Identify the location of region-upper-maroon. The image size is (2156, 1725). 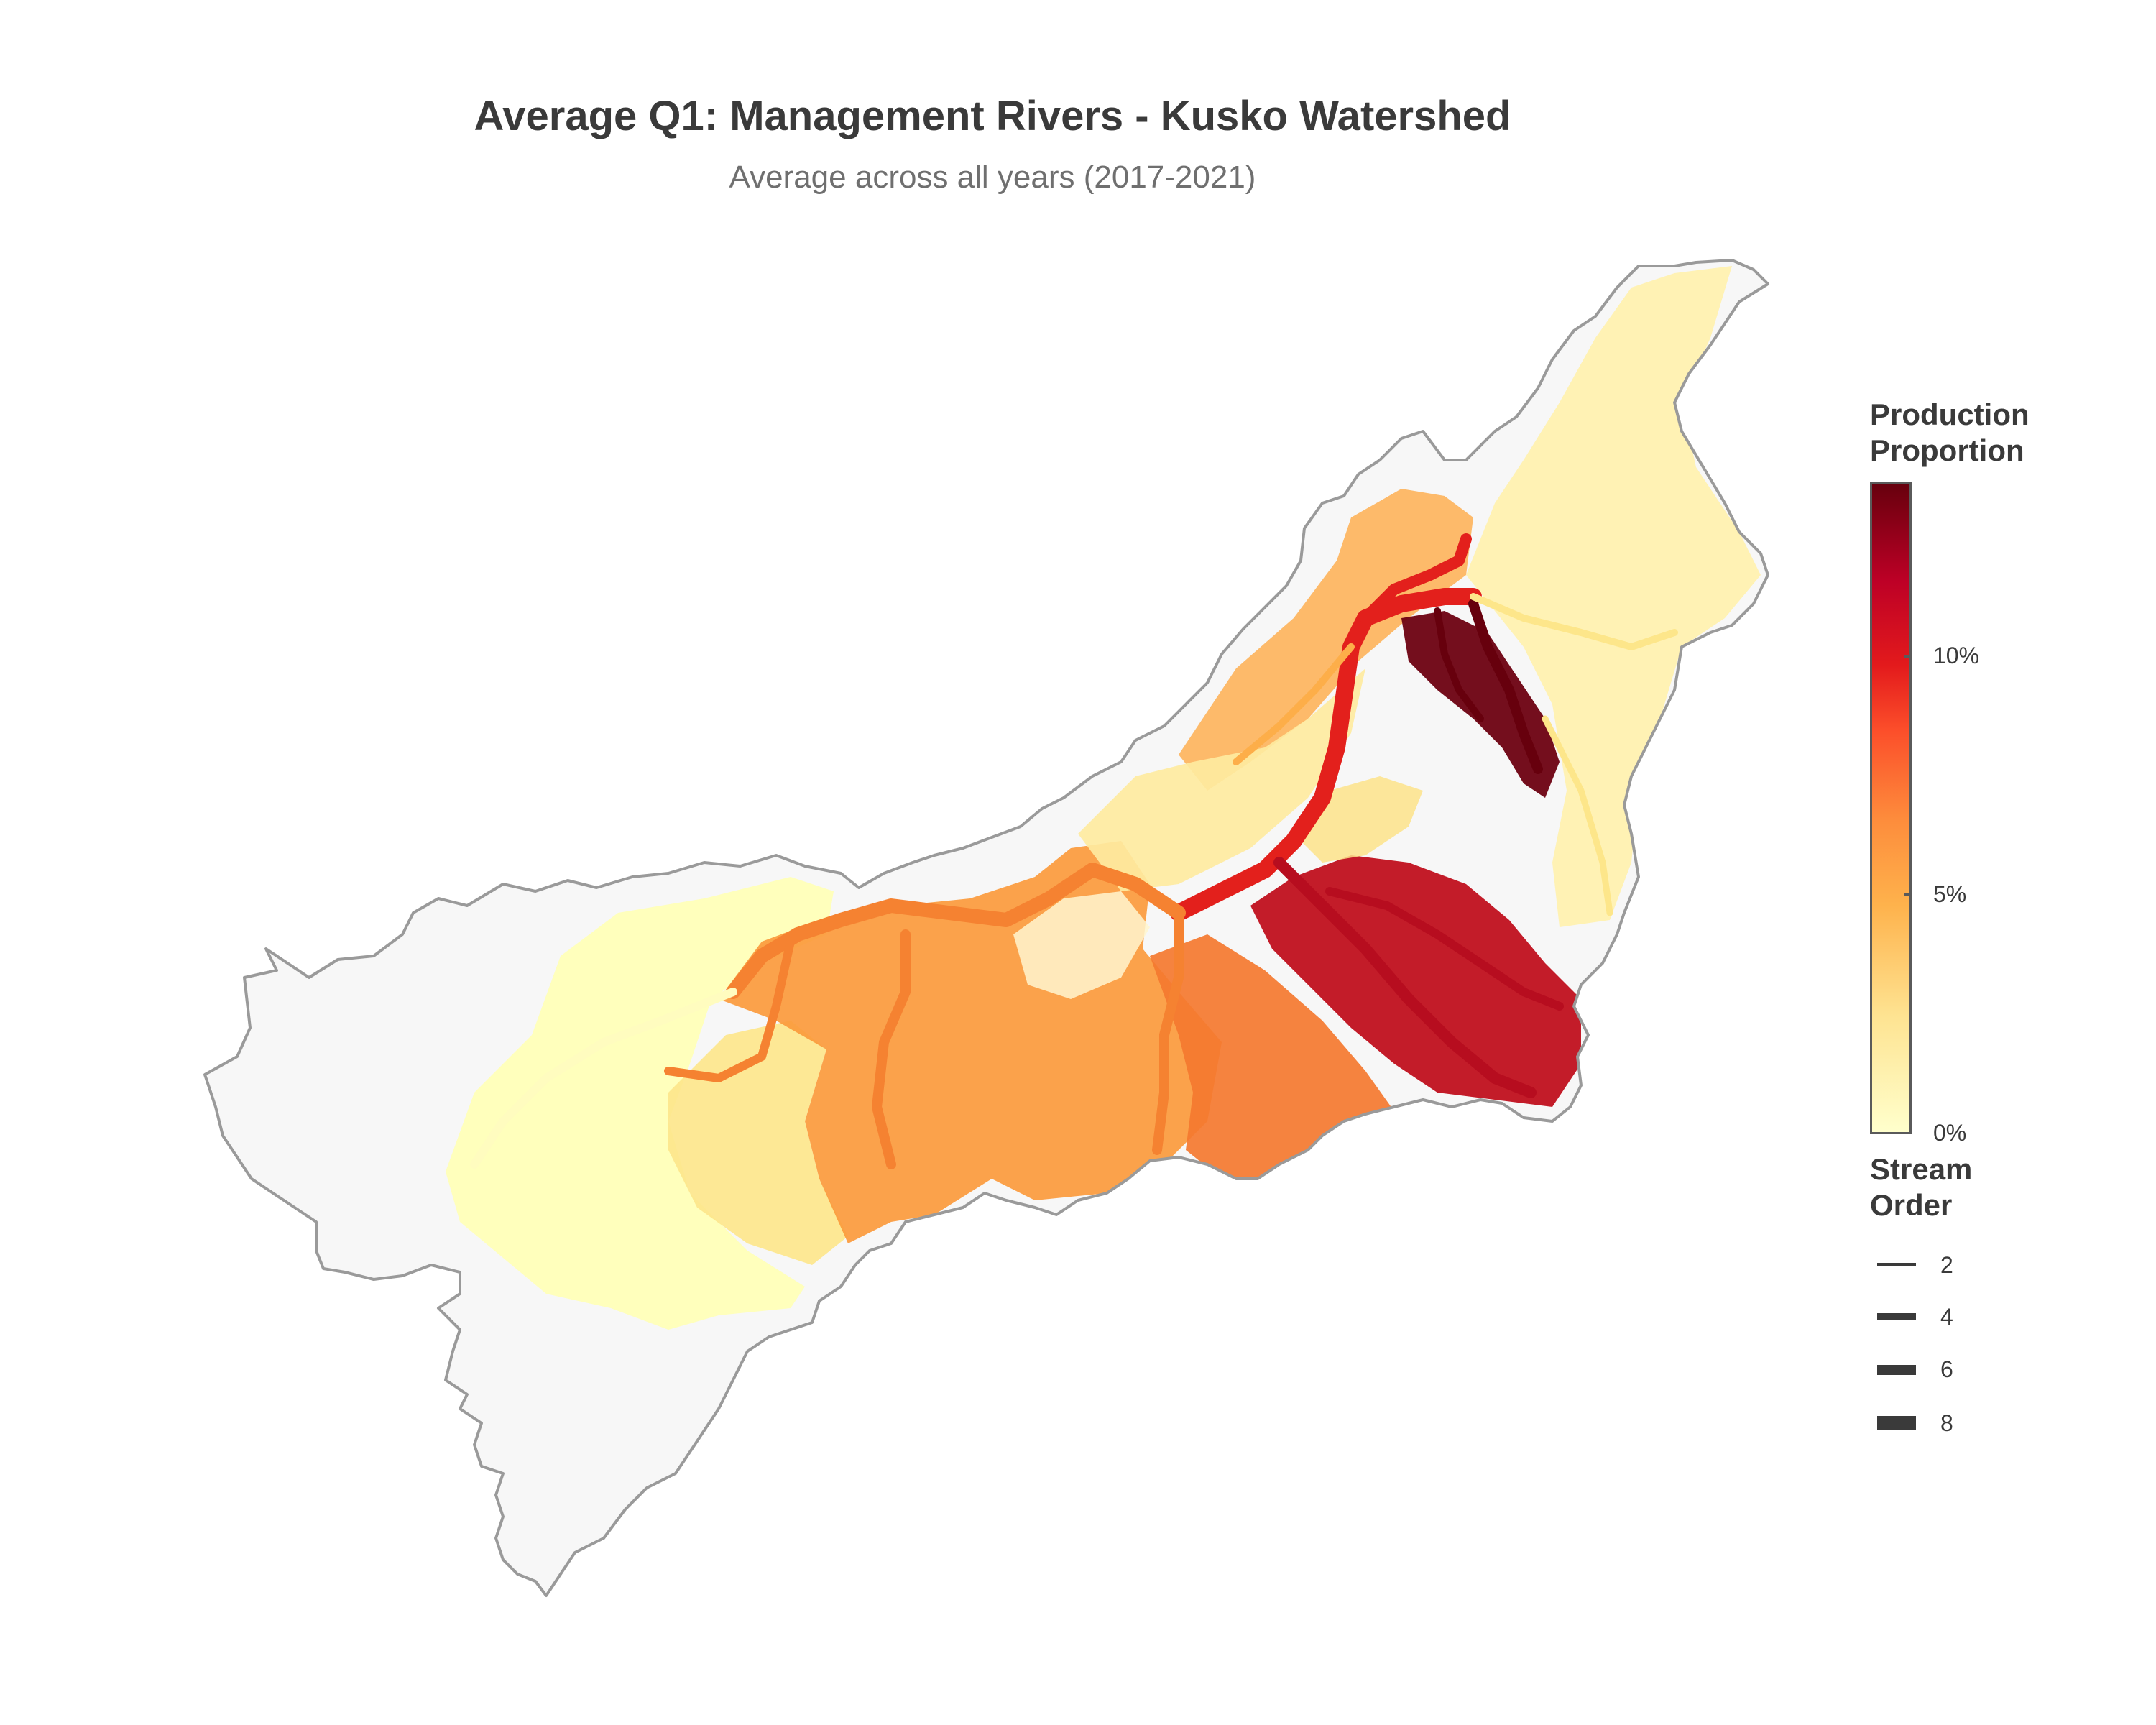
(1480, 704).